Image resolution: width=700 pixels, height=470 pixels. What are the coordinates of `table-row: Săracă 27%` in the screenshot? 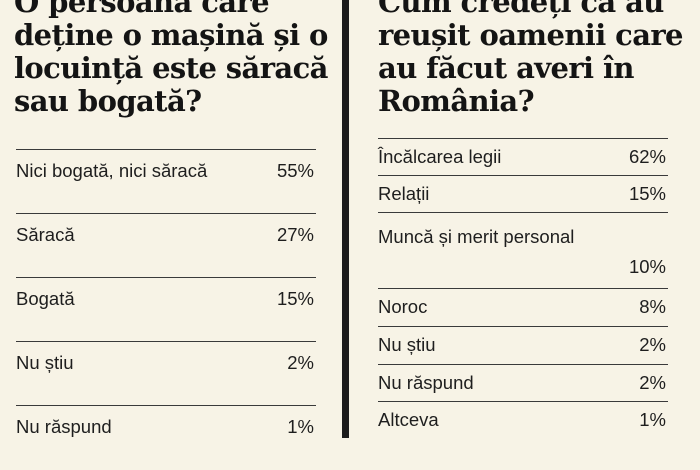 It's located at (166, 245).